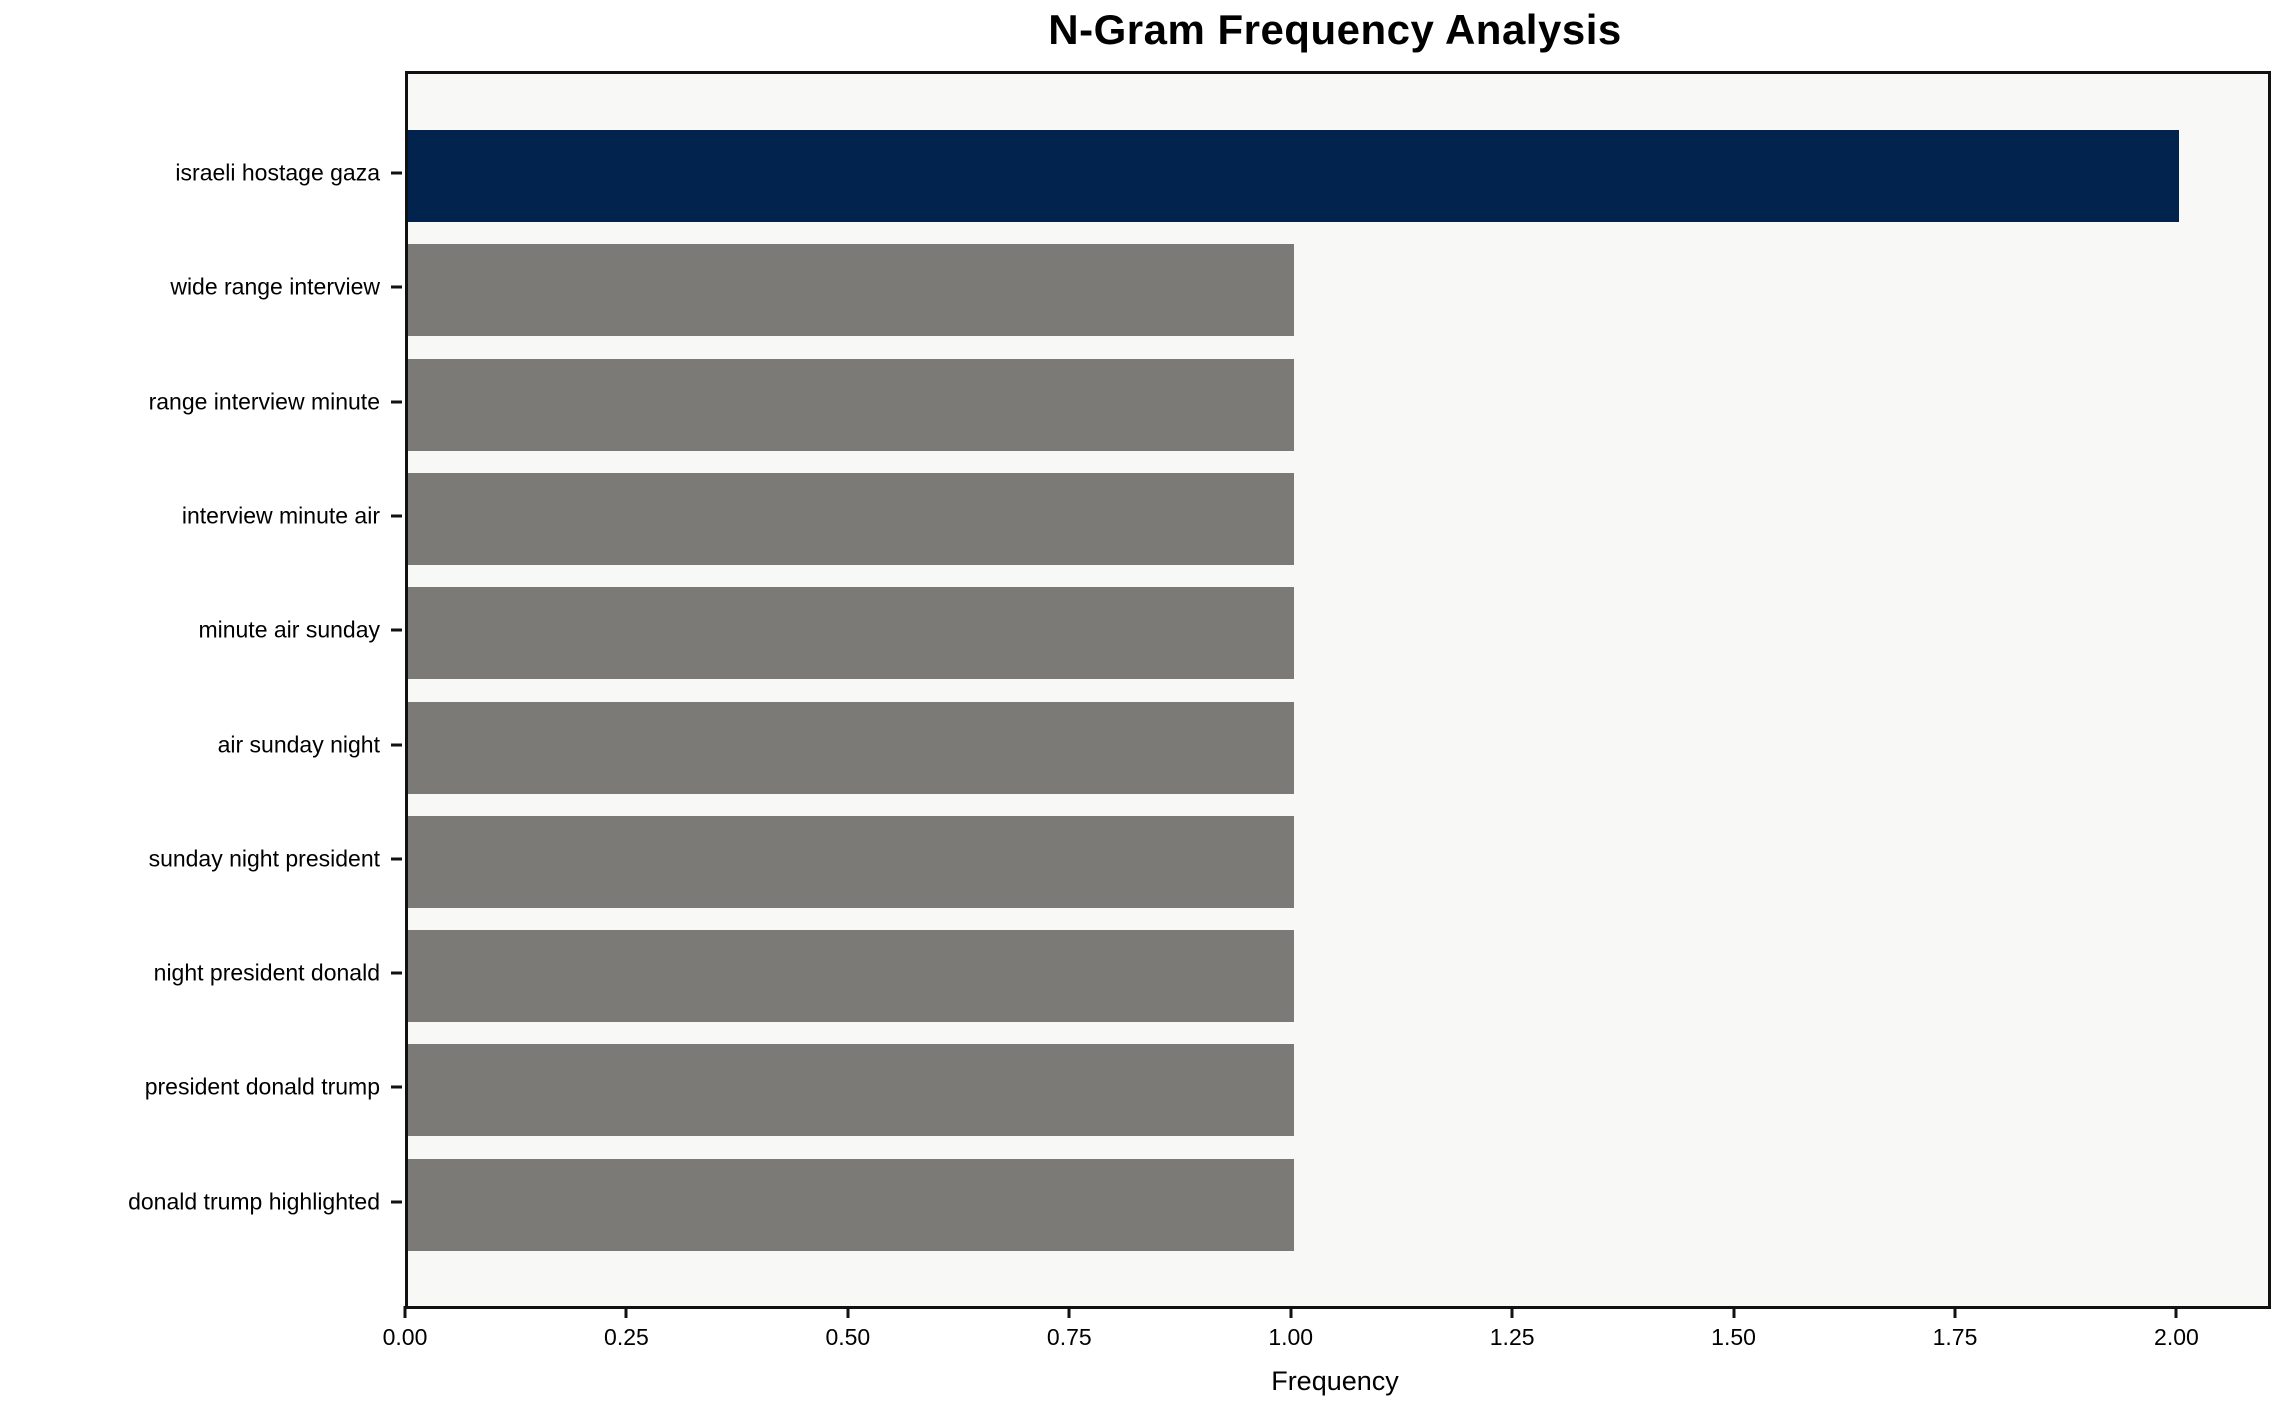  Describe the element at coordinates (289, 629) in the screenshot. I see `y-tick-label: minute air sunday` at that location.